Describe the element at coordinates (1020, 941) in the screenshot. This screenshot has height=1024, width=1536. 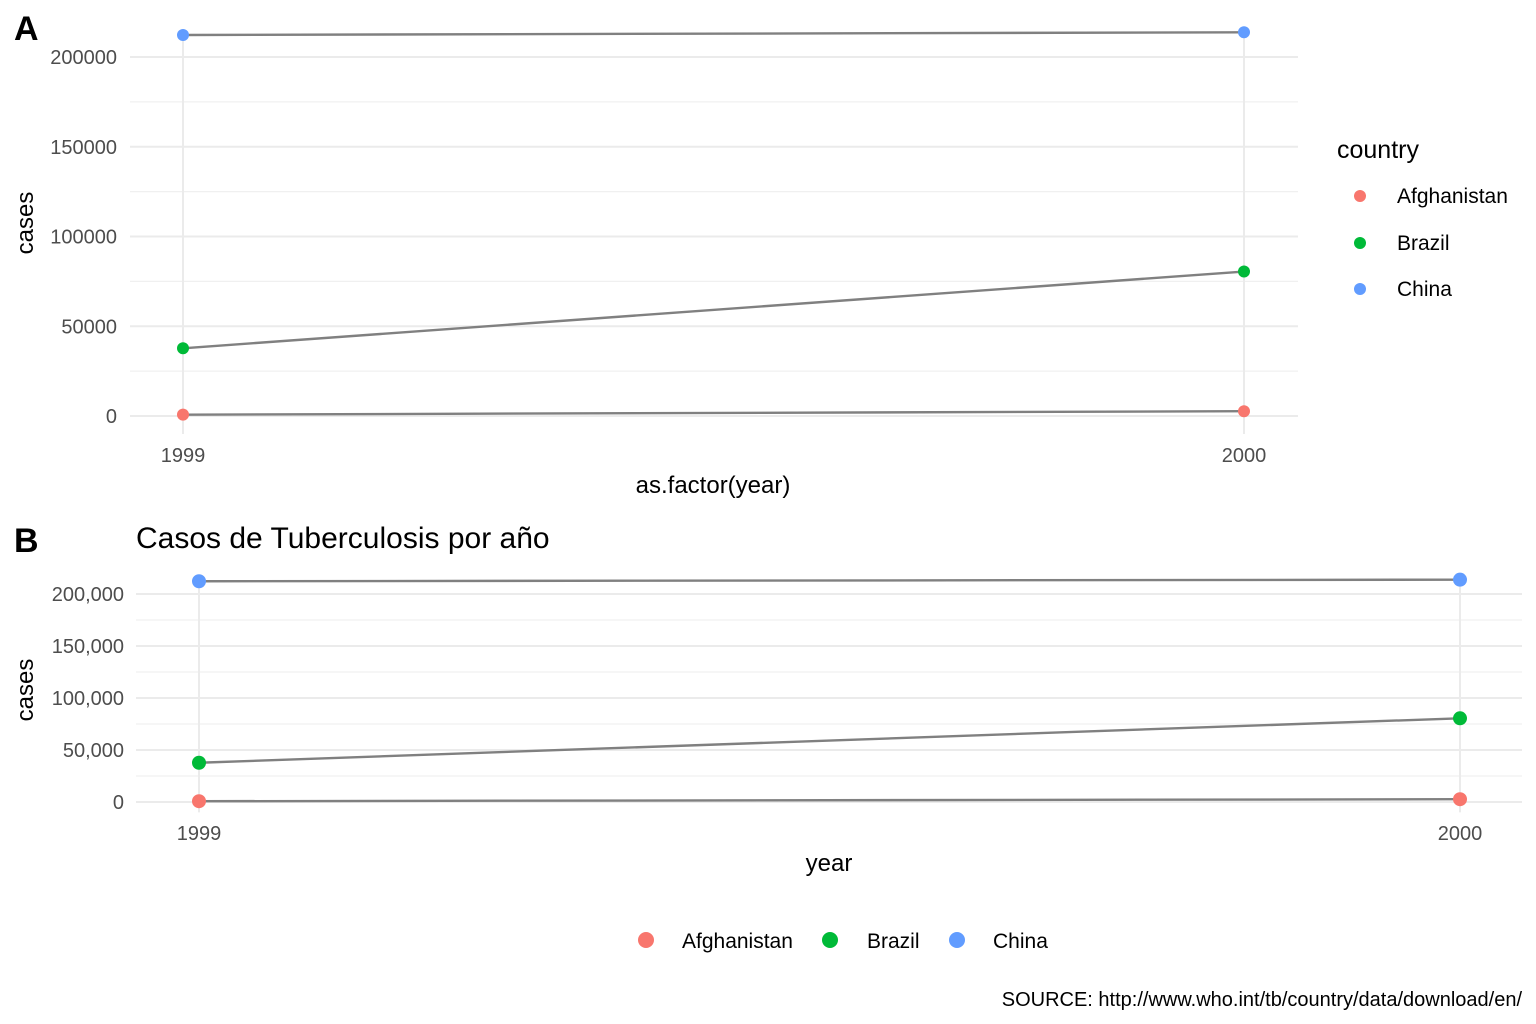
I see `bottom-legend-label-china: China` at that location.